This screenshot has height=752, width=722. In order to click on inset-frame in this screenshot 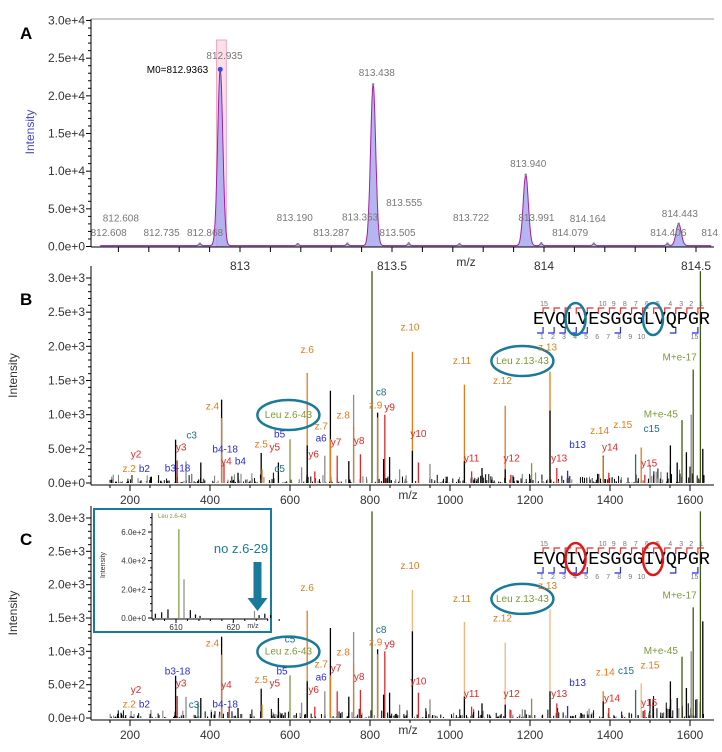, I will do `click(182, 570)`.